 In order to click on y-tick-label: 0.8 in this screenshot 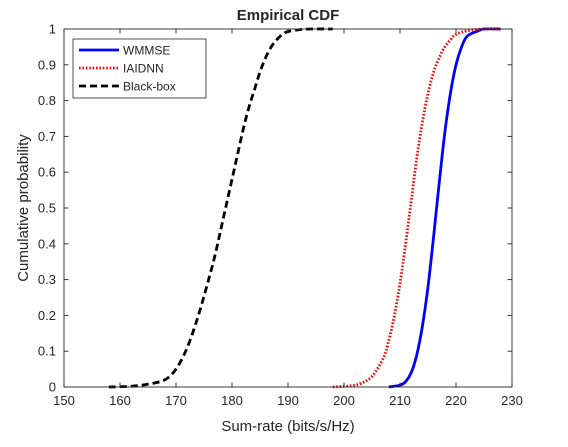, I will do `click(47, 100)`.